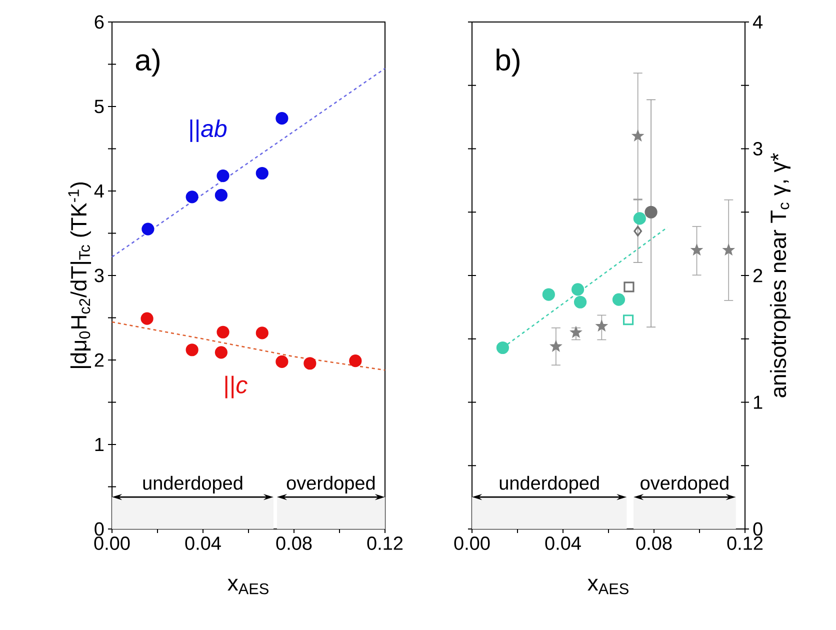  Describe the element at coordinates (236, 387) in the screenshot. I see `series-label: ||c` at that location.